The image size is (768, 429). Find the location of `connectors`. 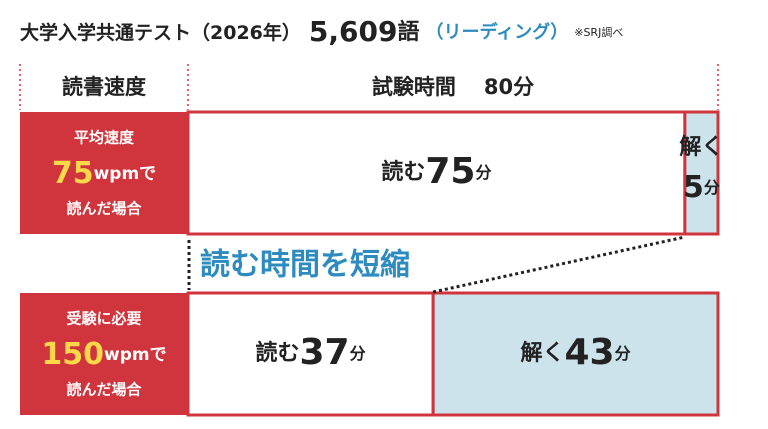

connectors is located at coordinates (436, 264).